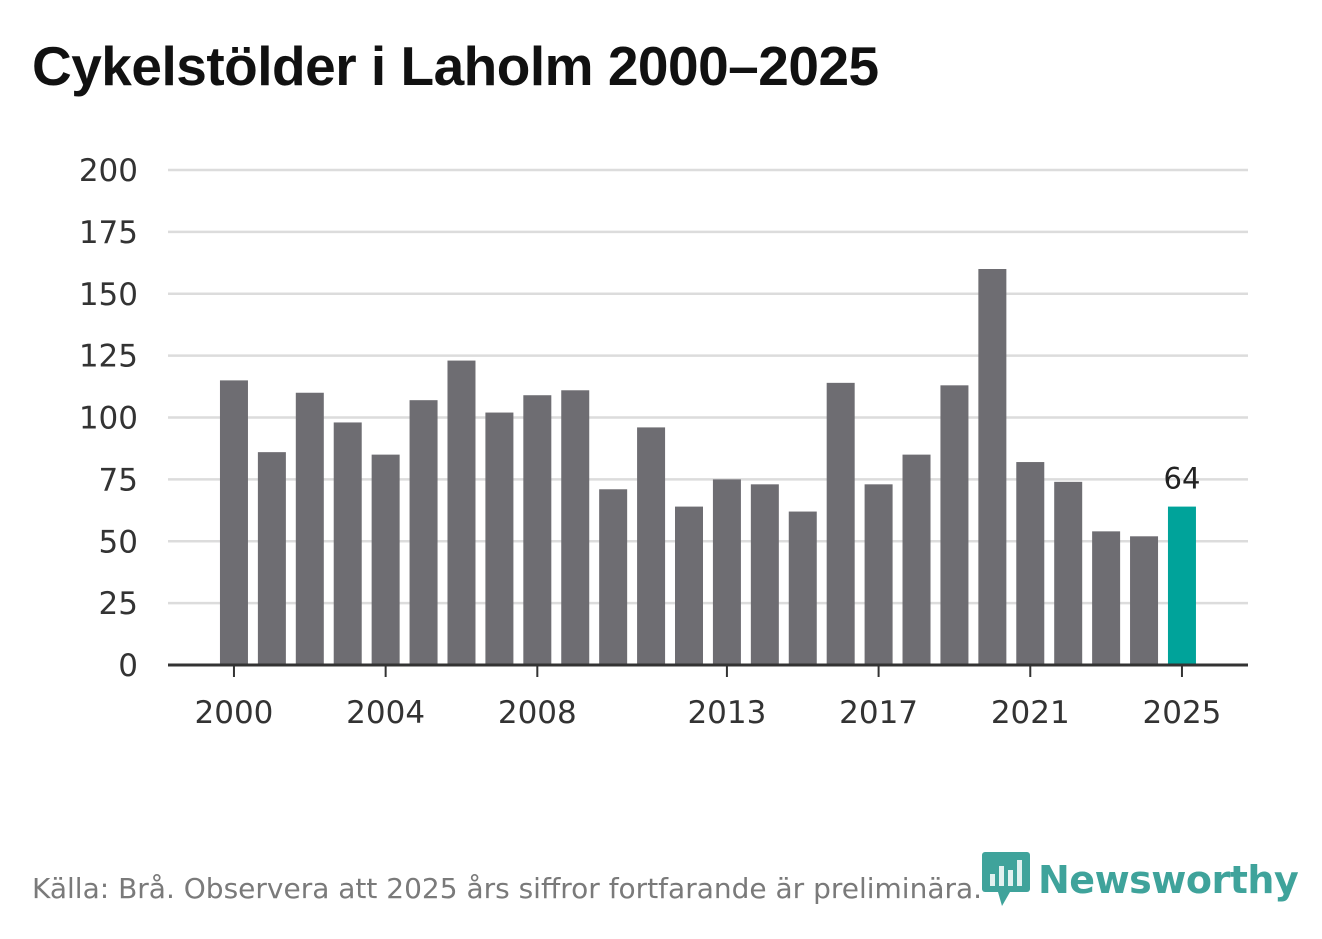  Describe the element at coordinates (499, 538) in the screenshot. I see `bar-2007` at that location.